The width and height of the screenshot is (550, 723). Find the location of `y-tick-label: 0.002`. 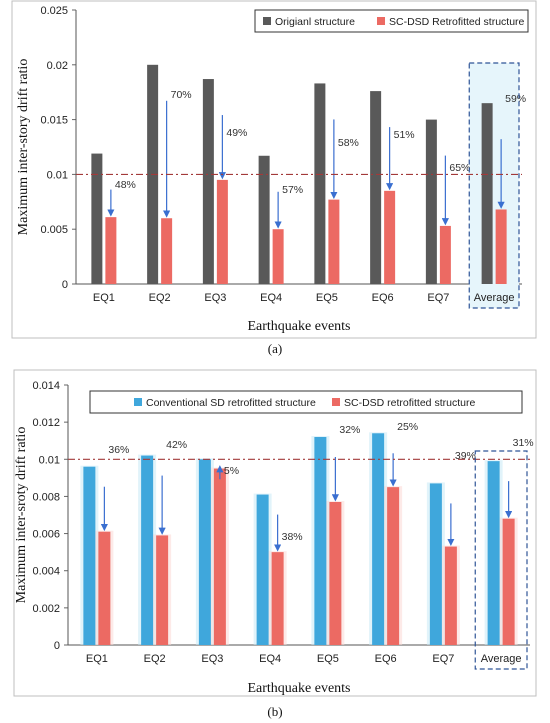

y-tick-label: 0.002 is located at coordinates (46, 609).